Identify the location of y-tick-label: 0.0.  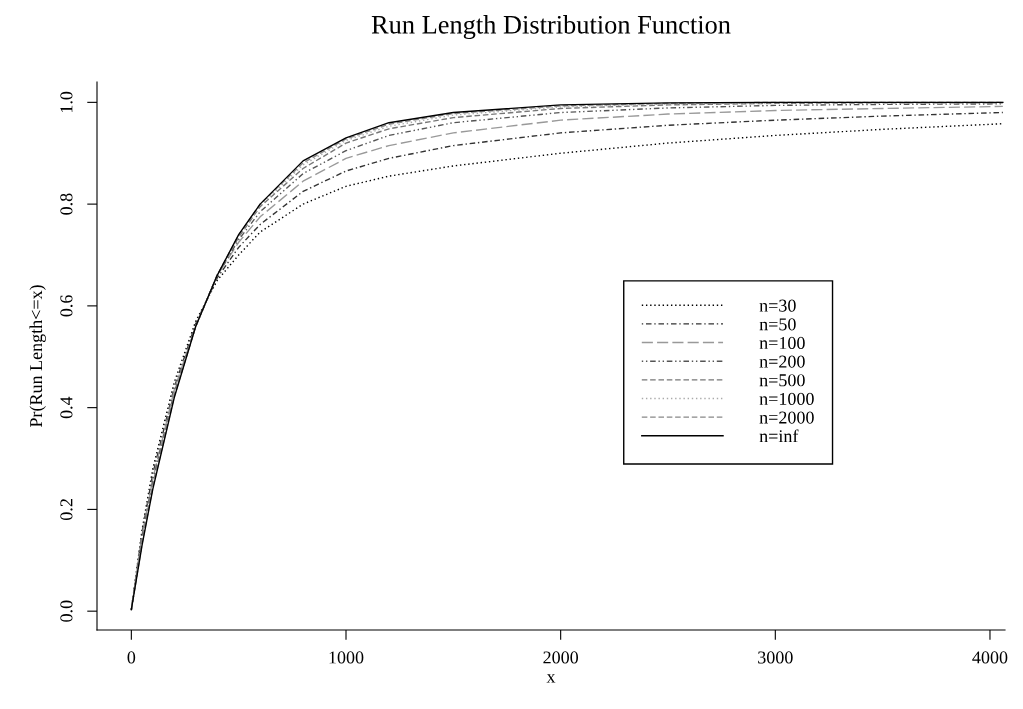
(66, 611).